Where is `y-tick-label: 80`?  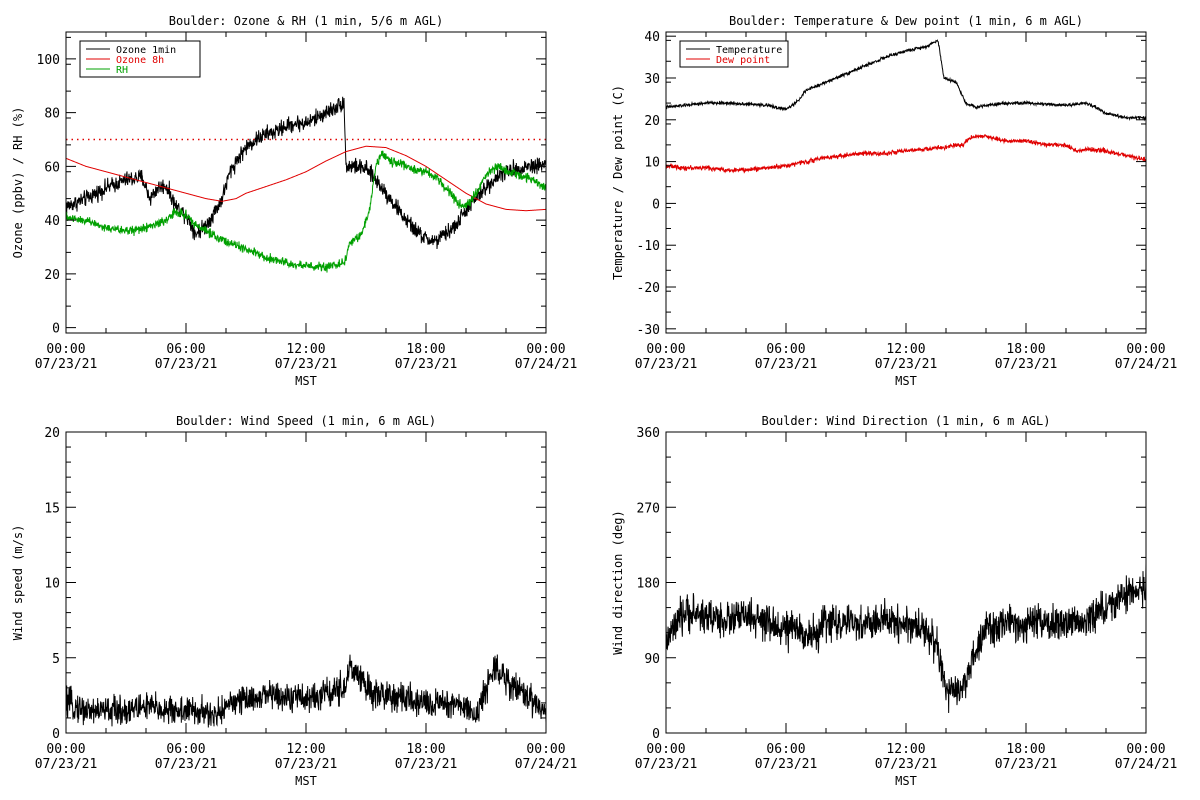
y-tick-label: 80 is located at coordinates (52, 114).